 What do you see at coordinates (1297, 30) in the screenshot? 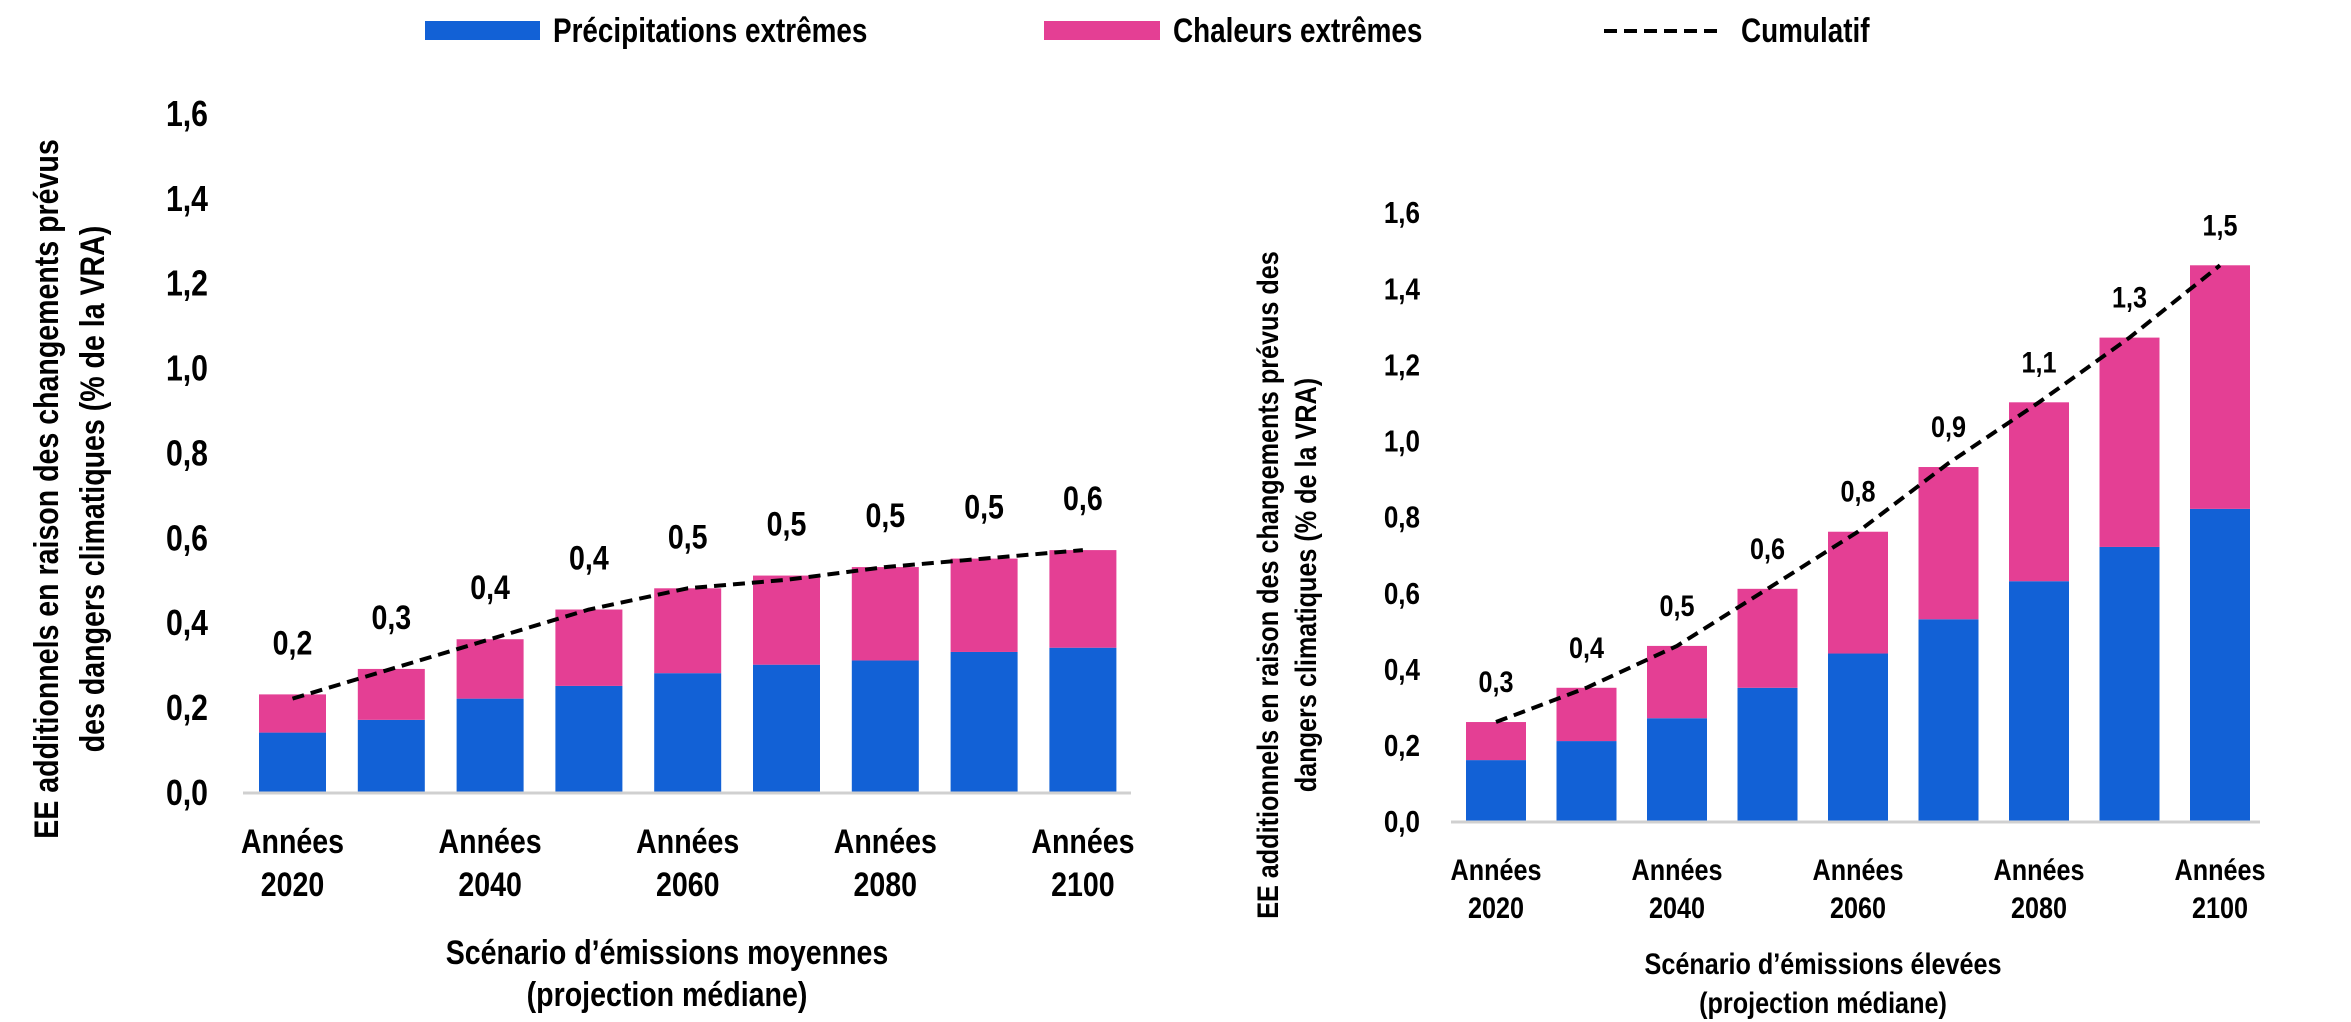
I see `legend-label-chaleurs: Chaleurs extrêmes` at bounding box center [1297, 30].